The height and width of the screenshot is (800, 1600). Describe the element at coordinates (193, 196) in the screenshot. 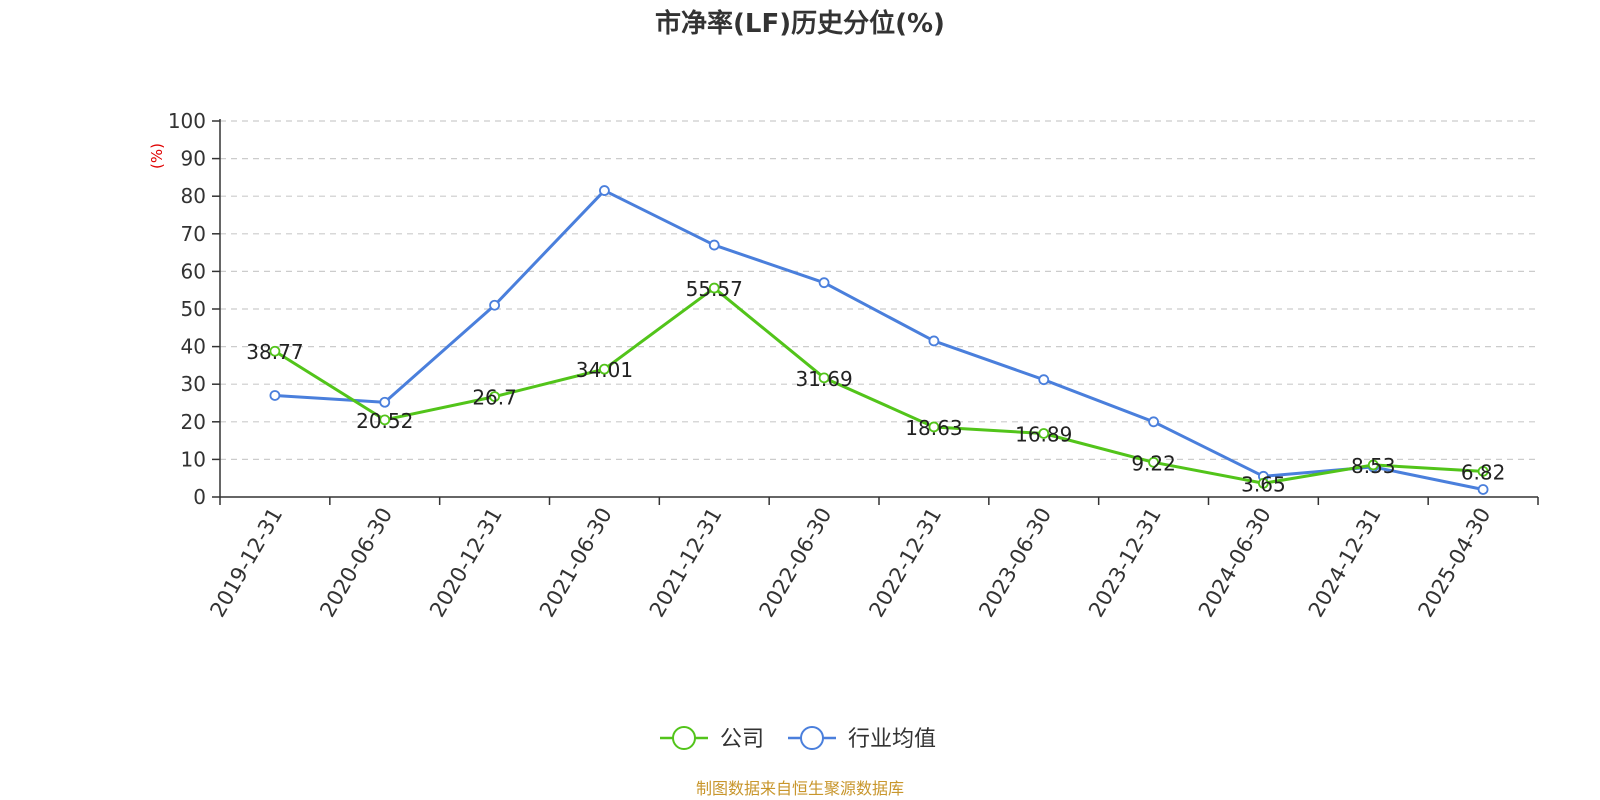

I see `y-tick-label: 80` at that location.